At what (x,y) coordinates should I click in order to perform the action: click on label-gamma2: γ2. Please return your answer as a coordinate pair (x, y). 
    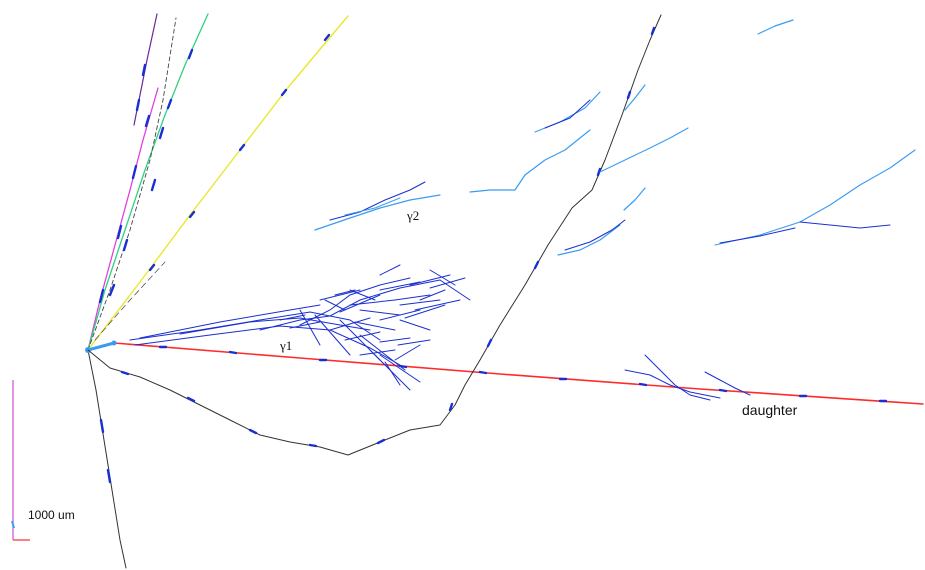
    Looking at the image, I should click on (412, 215).